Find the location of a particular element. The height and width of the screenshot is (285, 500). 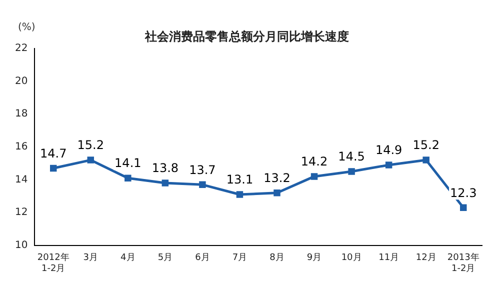

y-tick-label: 10 is located at coordinates (21, 245).